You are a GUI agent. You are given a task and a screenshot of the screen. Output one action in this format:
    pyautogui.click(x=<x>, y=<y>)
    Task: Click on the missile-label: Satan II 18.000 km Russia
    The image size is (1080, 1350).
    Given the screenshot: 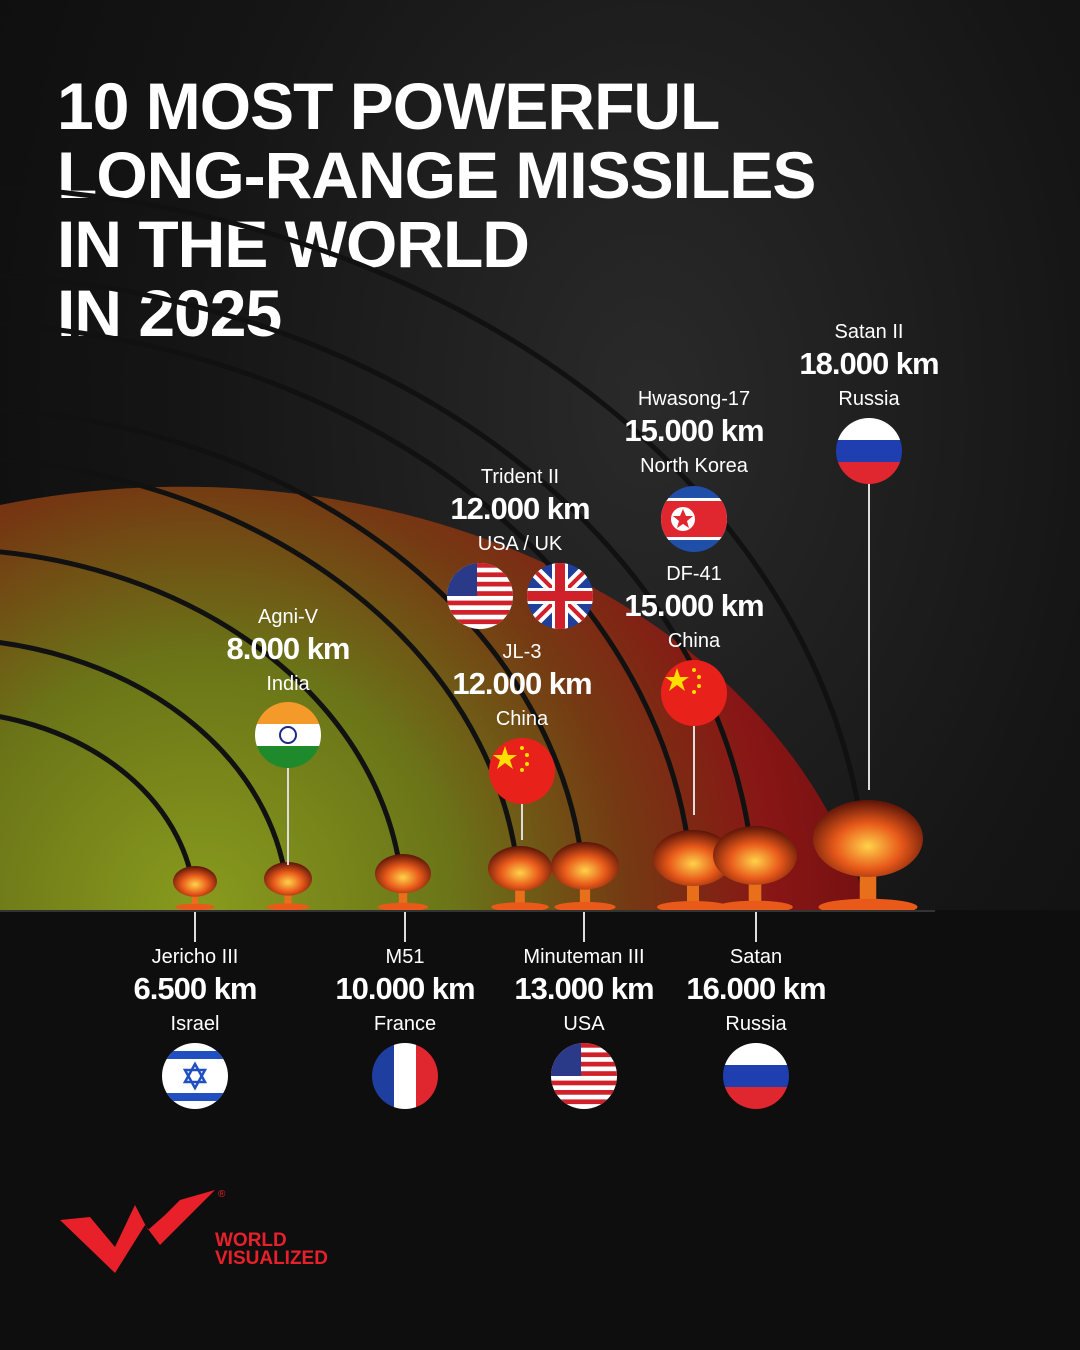 What is the action you would take?
    pyautogui.click(x=869, y=367)
    